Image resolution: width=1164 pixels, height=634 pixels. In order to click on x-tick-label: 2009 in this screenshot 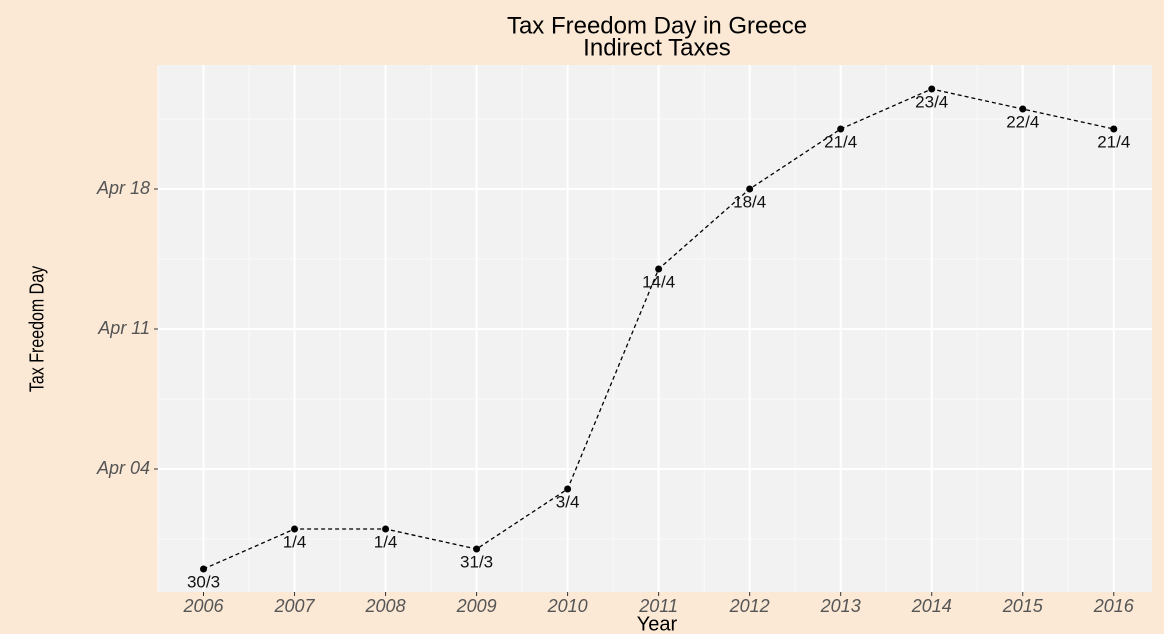, I will do `click(476, 606)`.